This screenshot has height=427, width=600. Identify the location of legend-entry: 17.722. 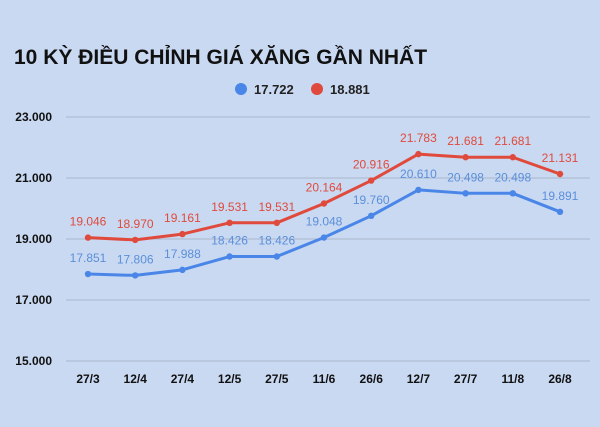
(274, 89).